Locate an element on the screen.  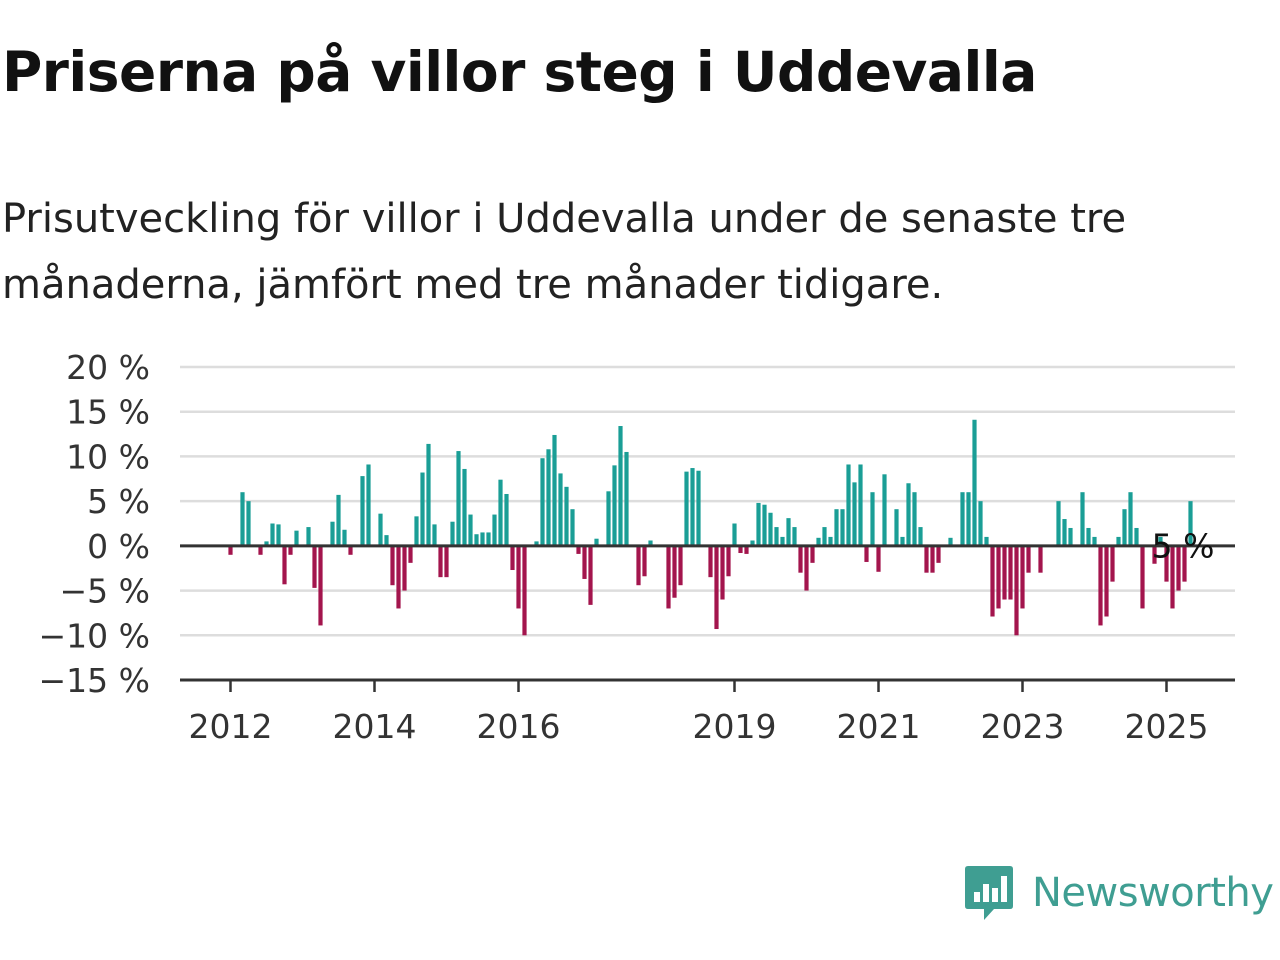
axes is located at coordinates (707, 613).